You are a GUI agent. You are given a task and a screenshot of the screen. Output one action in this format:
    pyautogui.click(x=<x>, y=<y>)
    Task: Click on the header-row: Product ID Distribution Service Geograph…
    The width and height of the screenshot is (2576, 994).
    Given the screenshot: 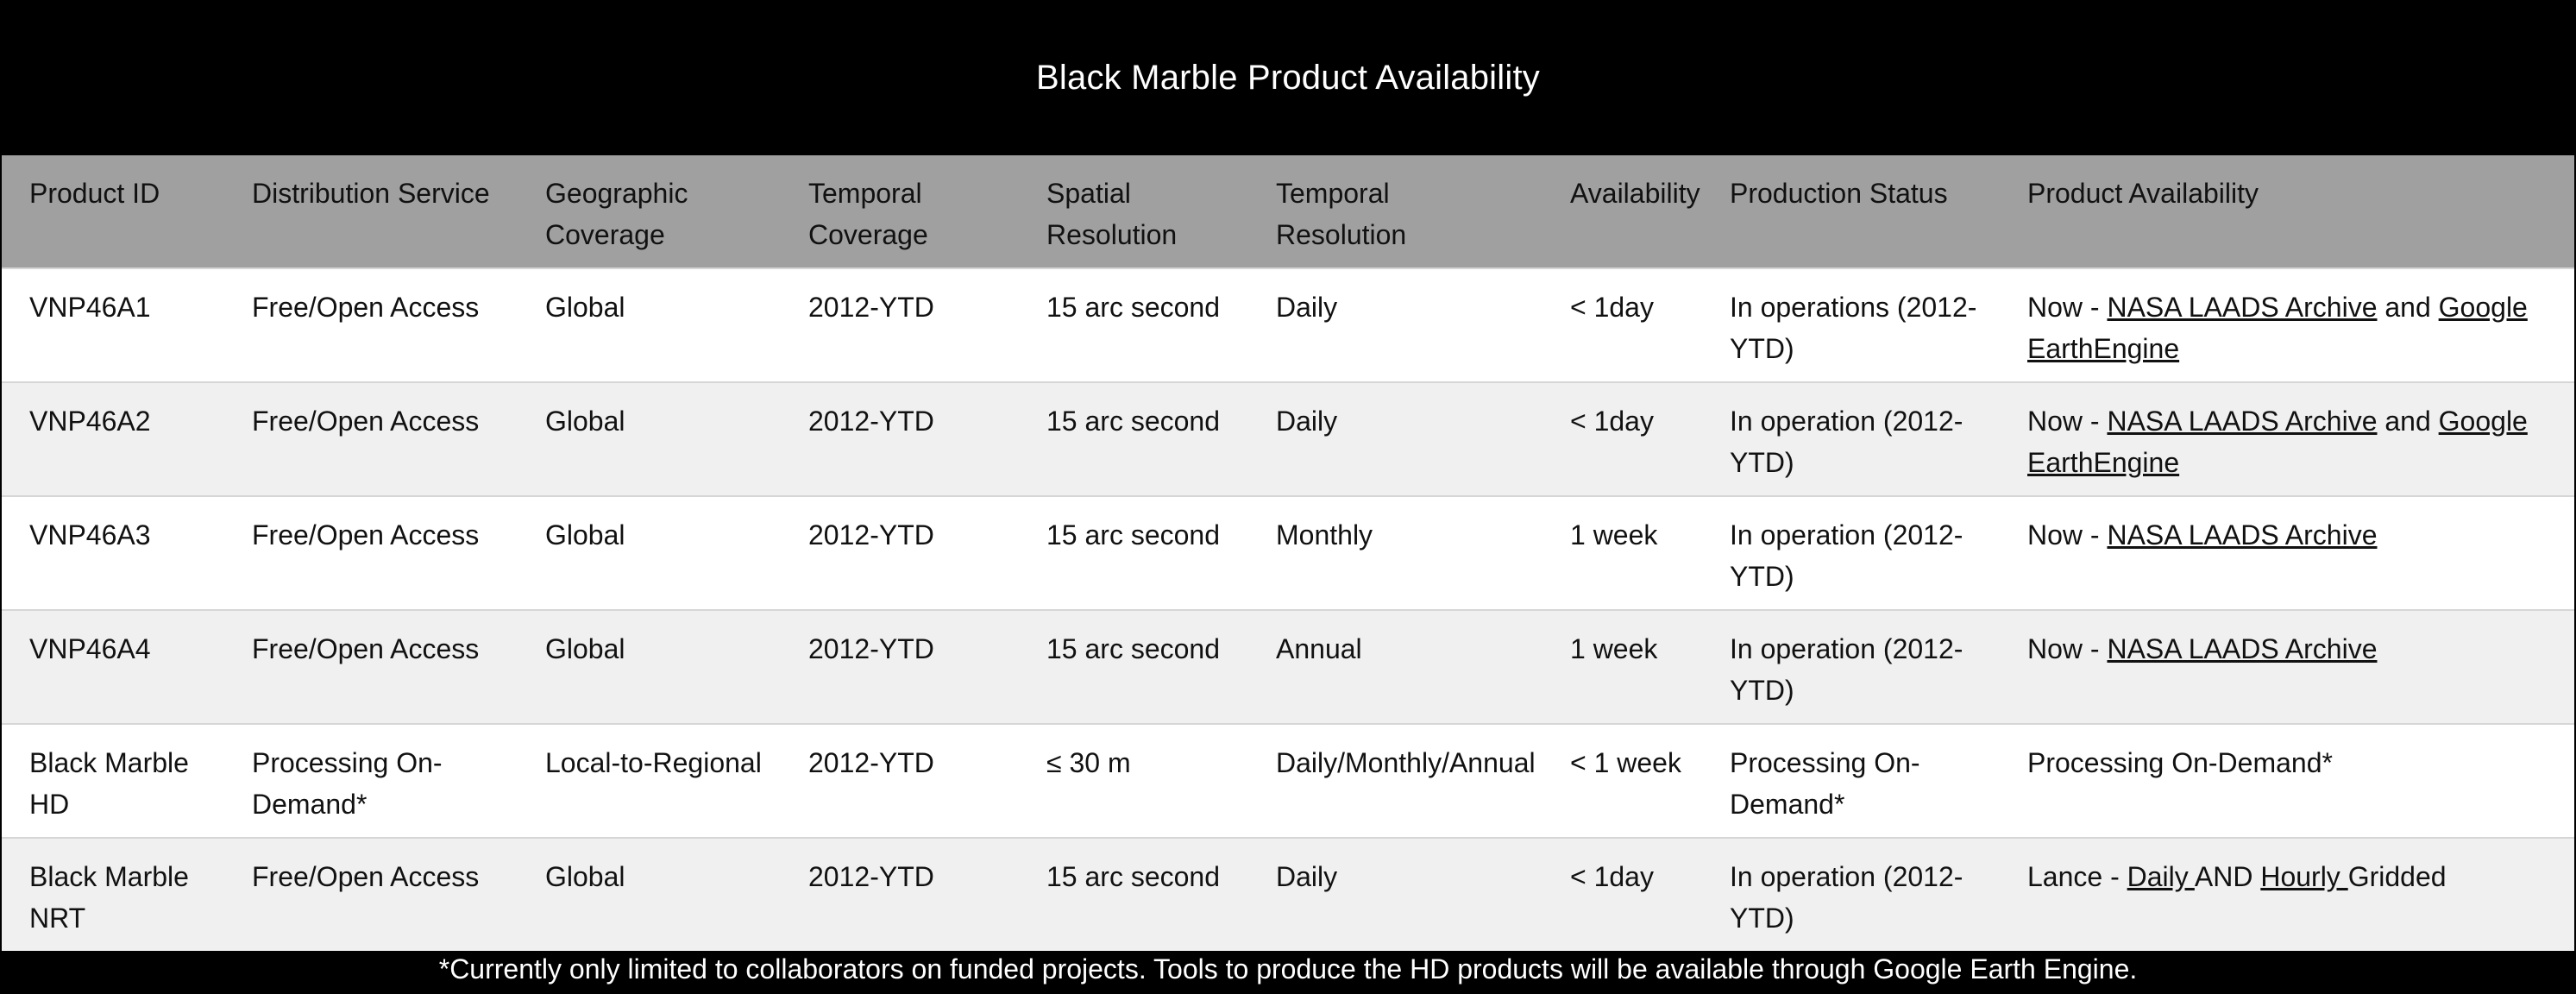 What is the action you would take?
    pyautogui.click(x=1288, y=211)
    